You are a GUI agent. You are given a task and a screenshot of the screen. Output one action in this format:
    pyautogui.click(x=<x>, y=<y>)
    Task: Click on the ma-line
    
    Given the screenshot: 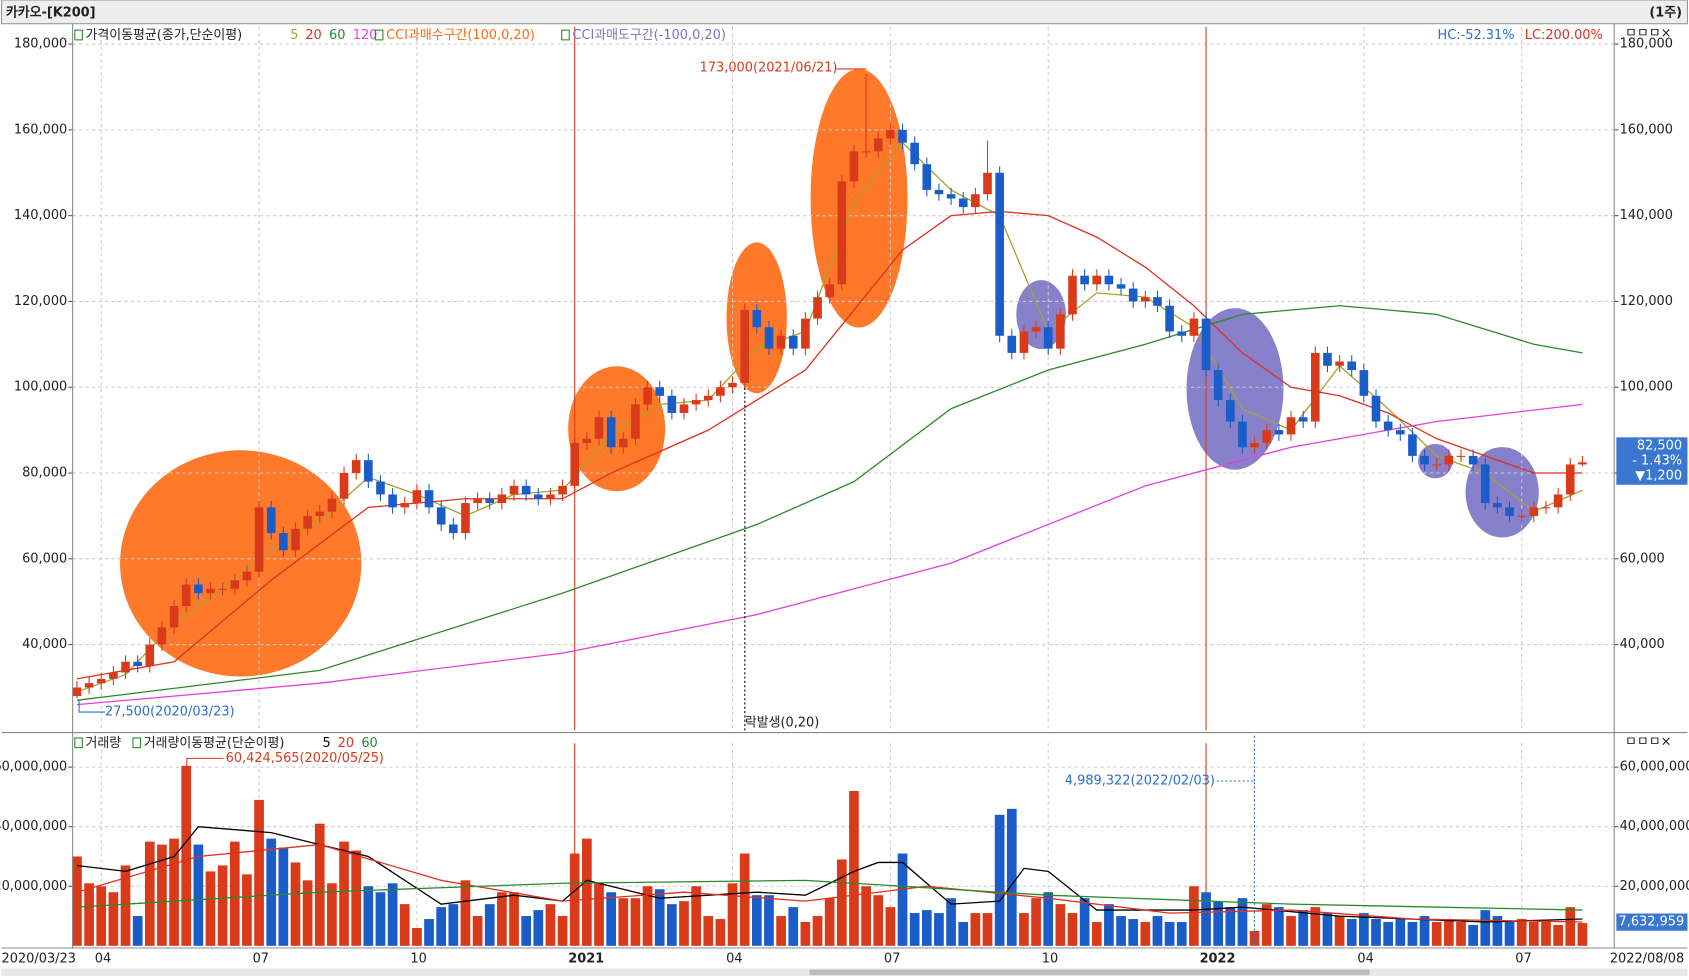 What is the action you would take?
    pyautogui.click(x=829, y=883)
    